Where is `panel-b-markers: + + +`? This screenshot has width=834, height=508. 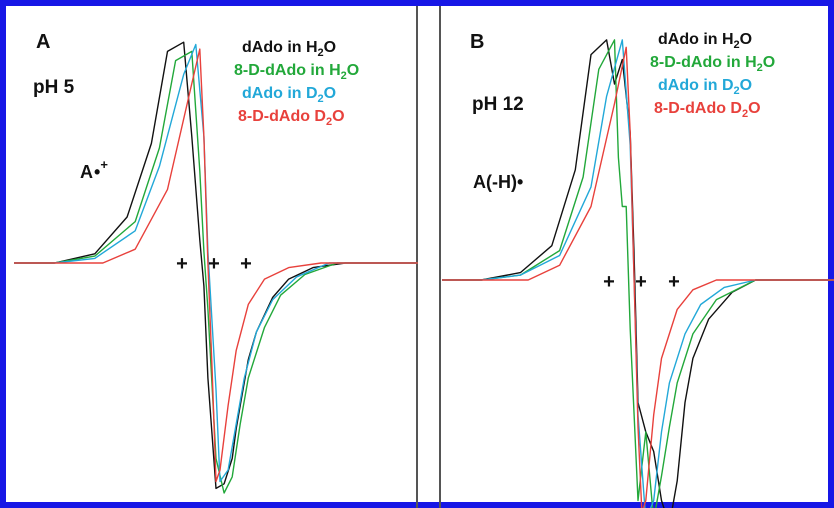
panel-b-markers: + + + is located at coordinates (641, 282).